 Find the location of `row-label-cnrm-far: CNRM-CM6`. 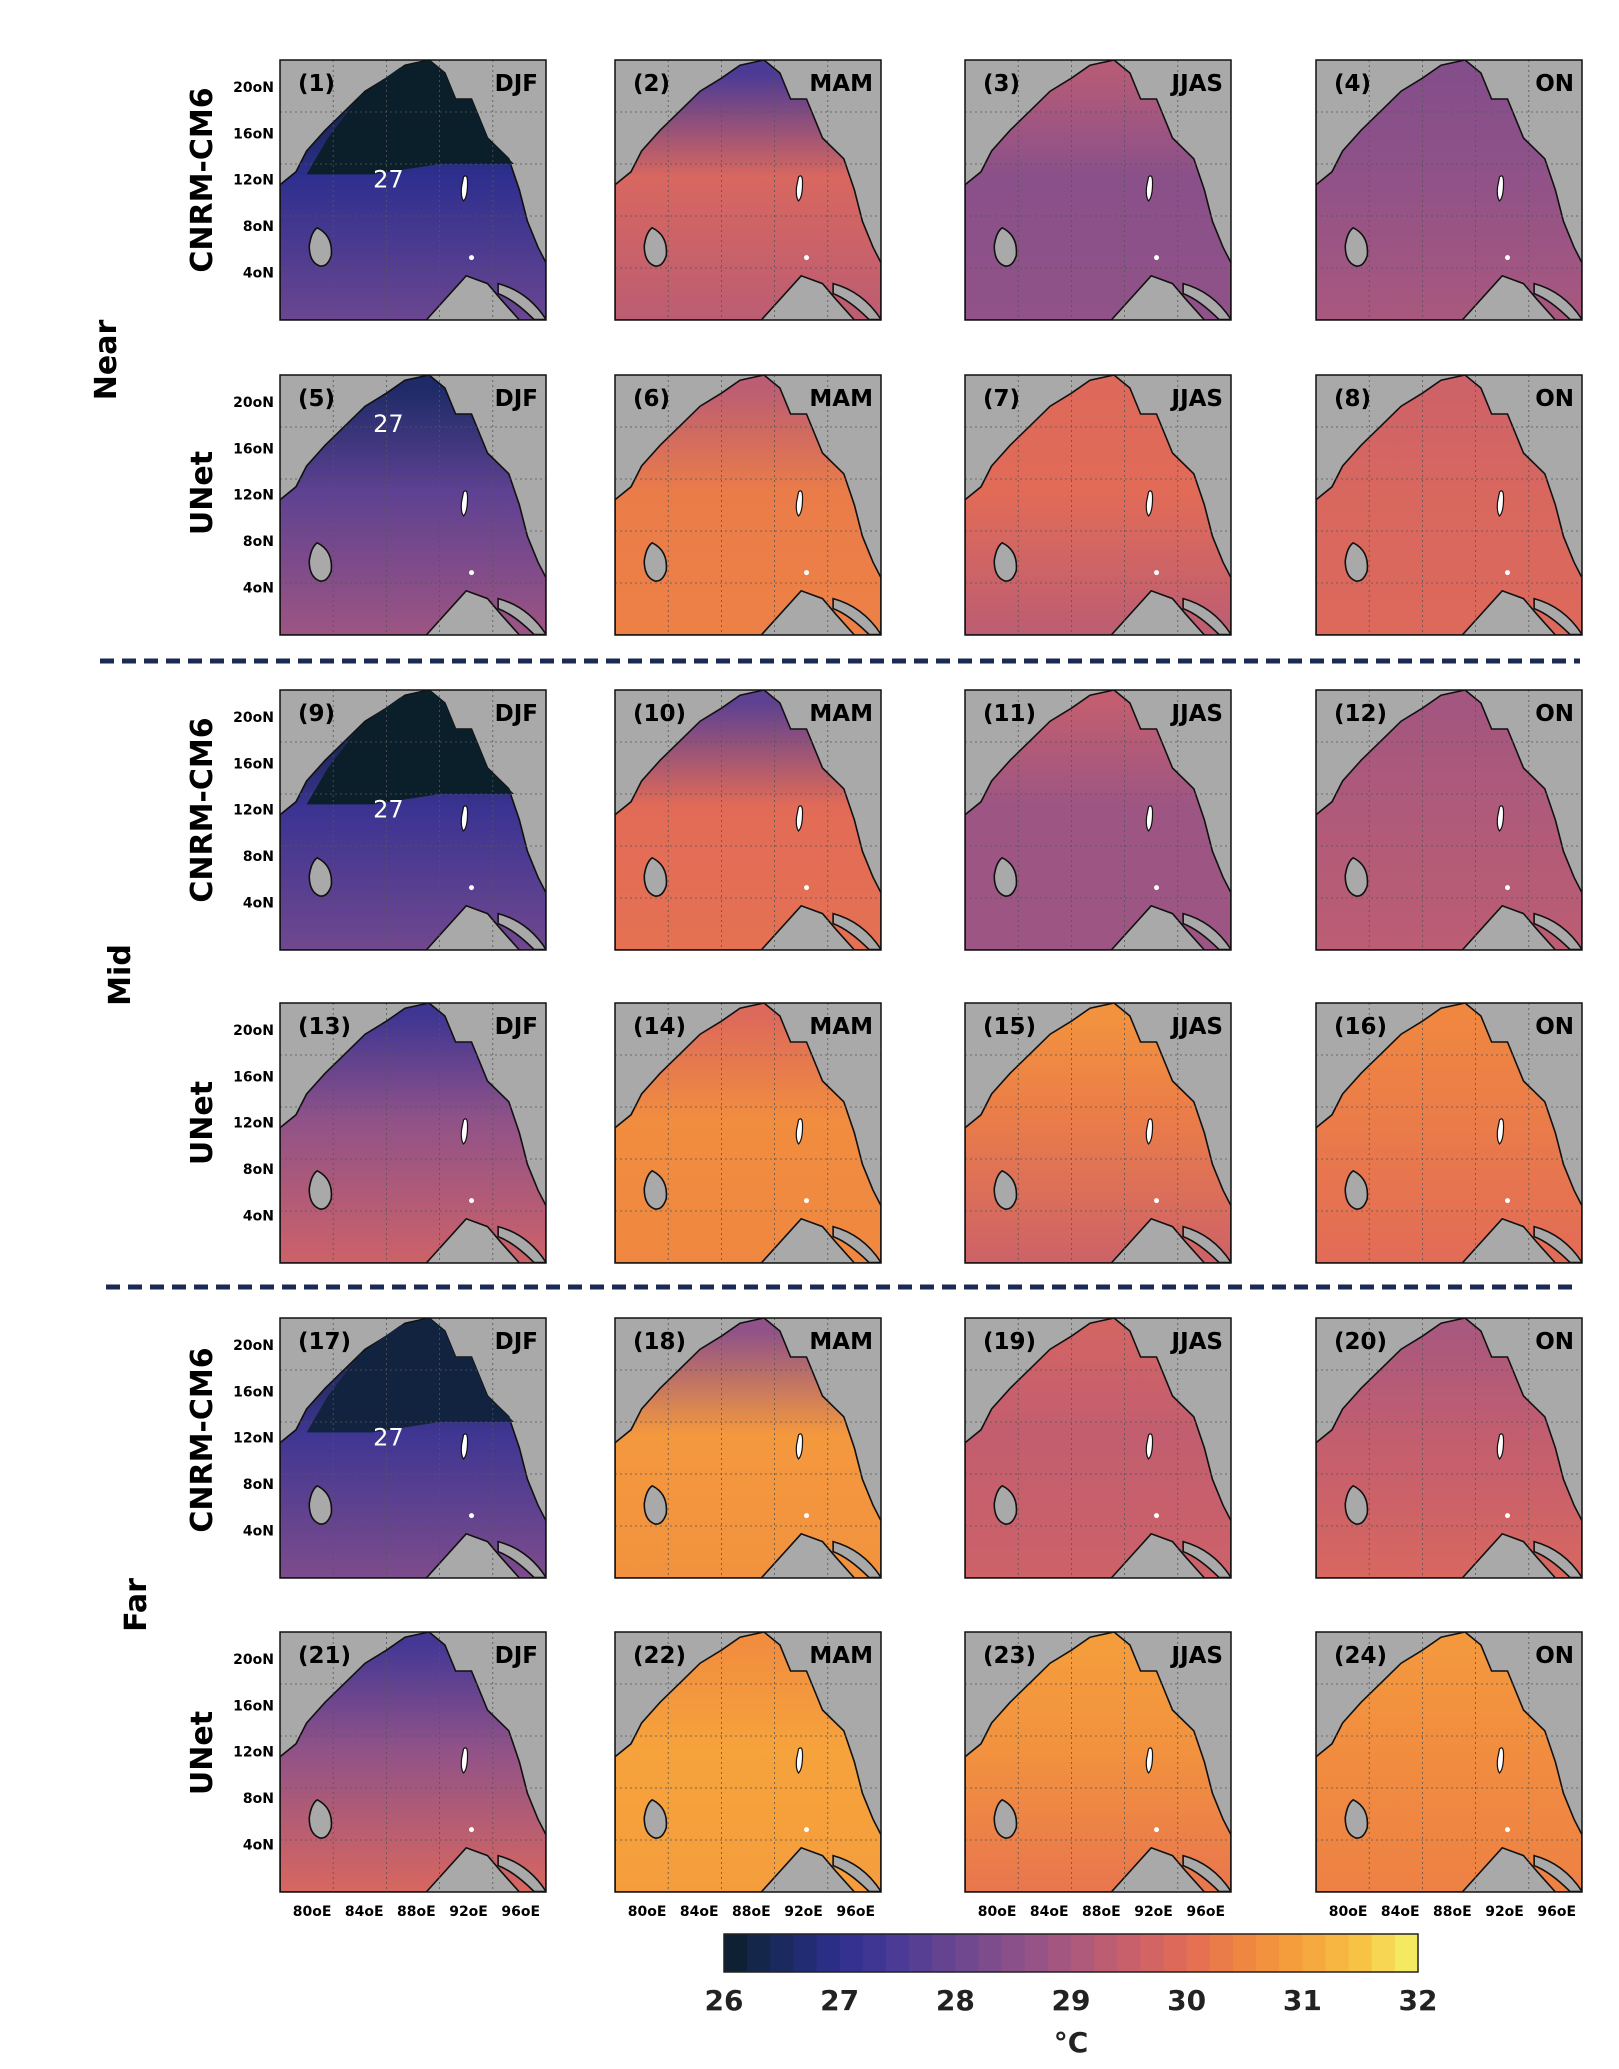

row-label-cnrm-far: CNRM-CM6 is located at coordinates (202, 1439).